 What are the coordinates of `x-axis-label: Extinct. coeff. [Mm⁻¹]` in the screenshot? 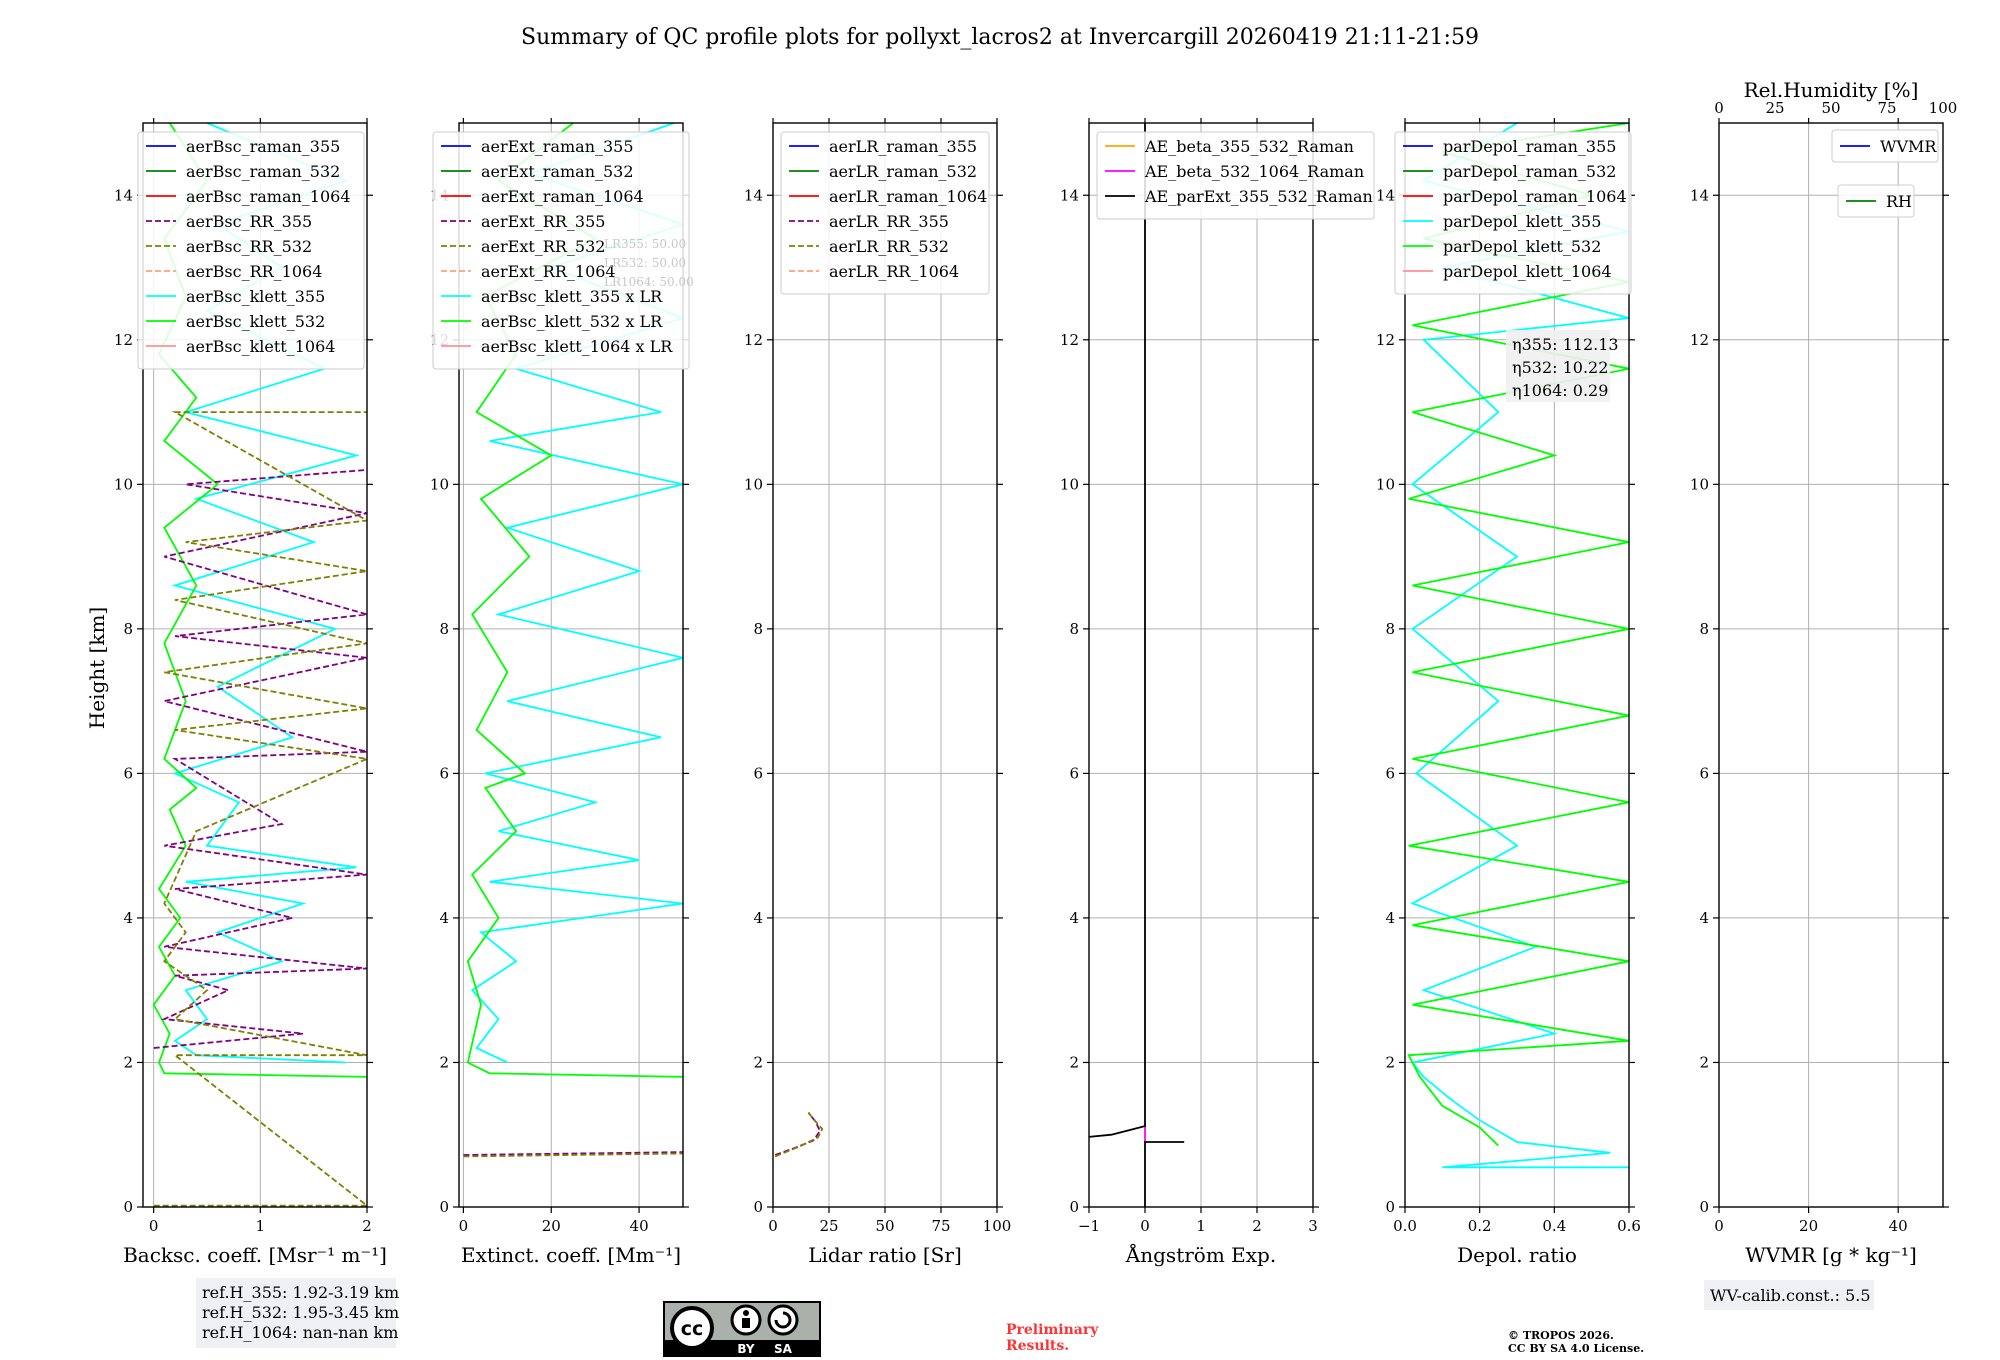 It's located at (571, 1255).